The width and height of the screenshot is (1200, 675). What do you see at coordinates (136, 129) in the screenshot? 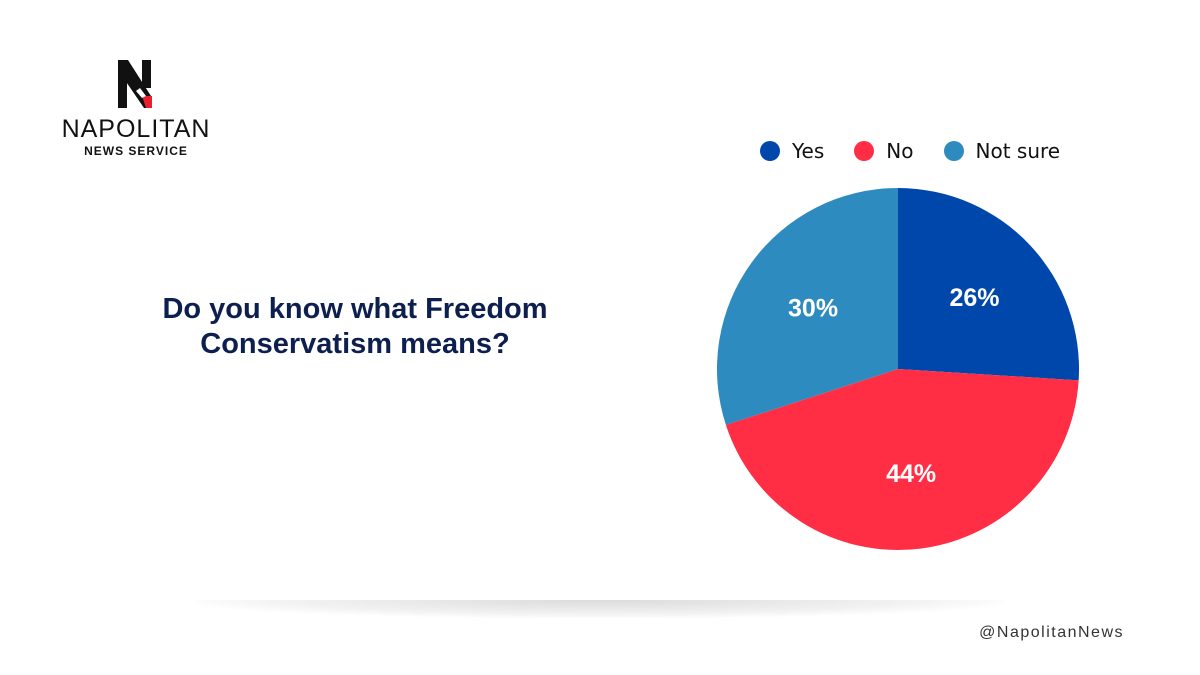
I see `brand-name: NAPOLITAN` at bounding box center [136, 129].